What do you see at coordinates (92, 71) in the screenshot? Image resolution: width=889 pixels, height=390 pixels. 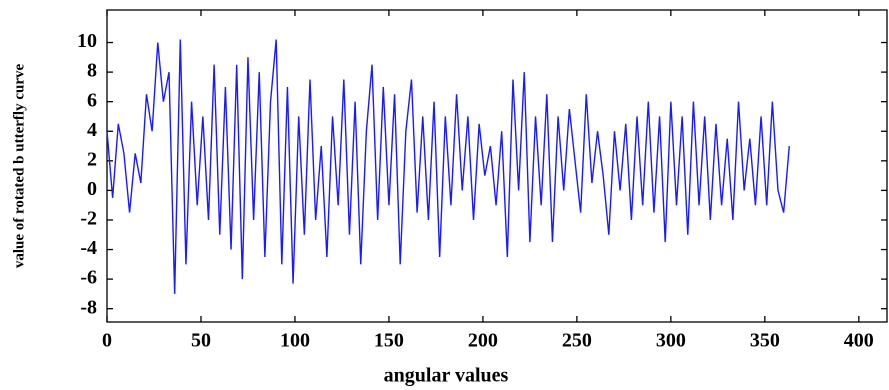 I see `y-tick-label: 8` at bounding box center [92, 71].